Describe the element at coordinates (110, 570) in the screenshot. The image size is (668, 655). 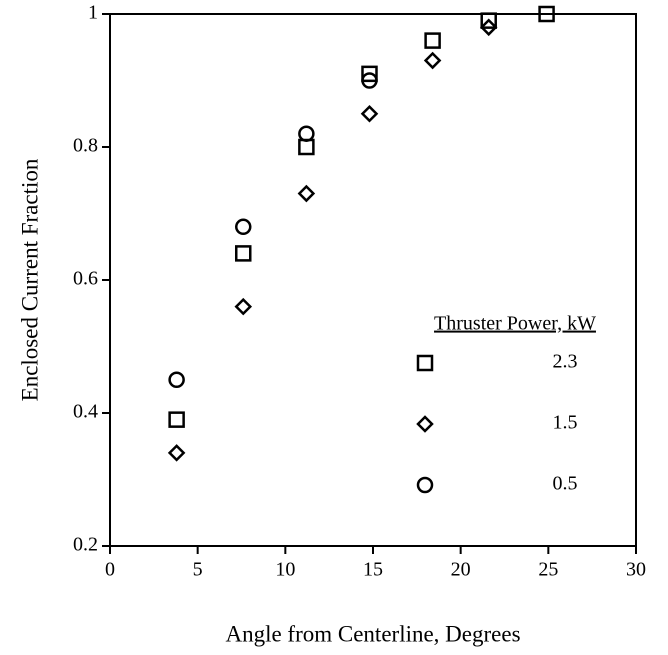
I see `x-tick-label: 0` at that location.